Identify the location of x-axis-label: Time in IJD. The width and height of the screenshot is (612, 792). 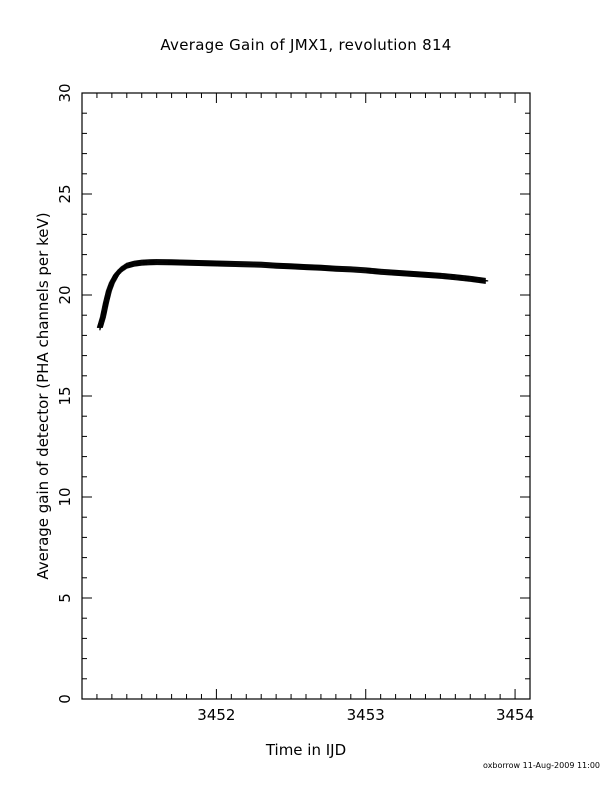
(305, 750).